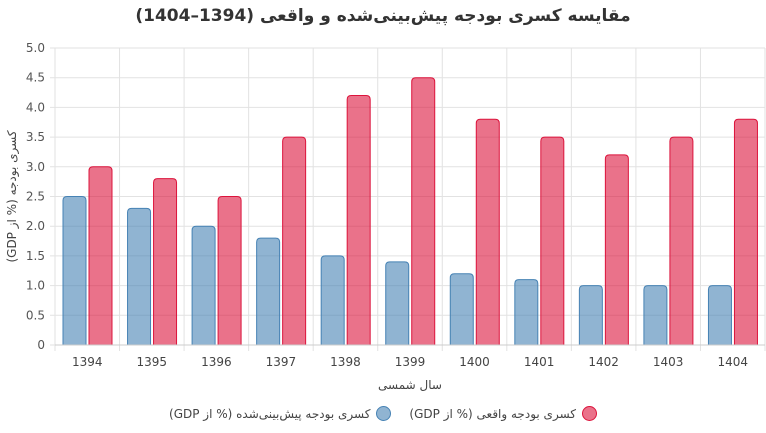 This screenshot has height=433, width=766. I want to click on x-tick-label: 1403, so click(668, 362).